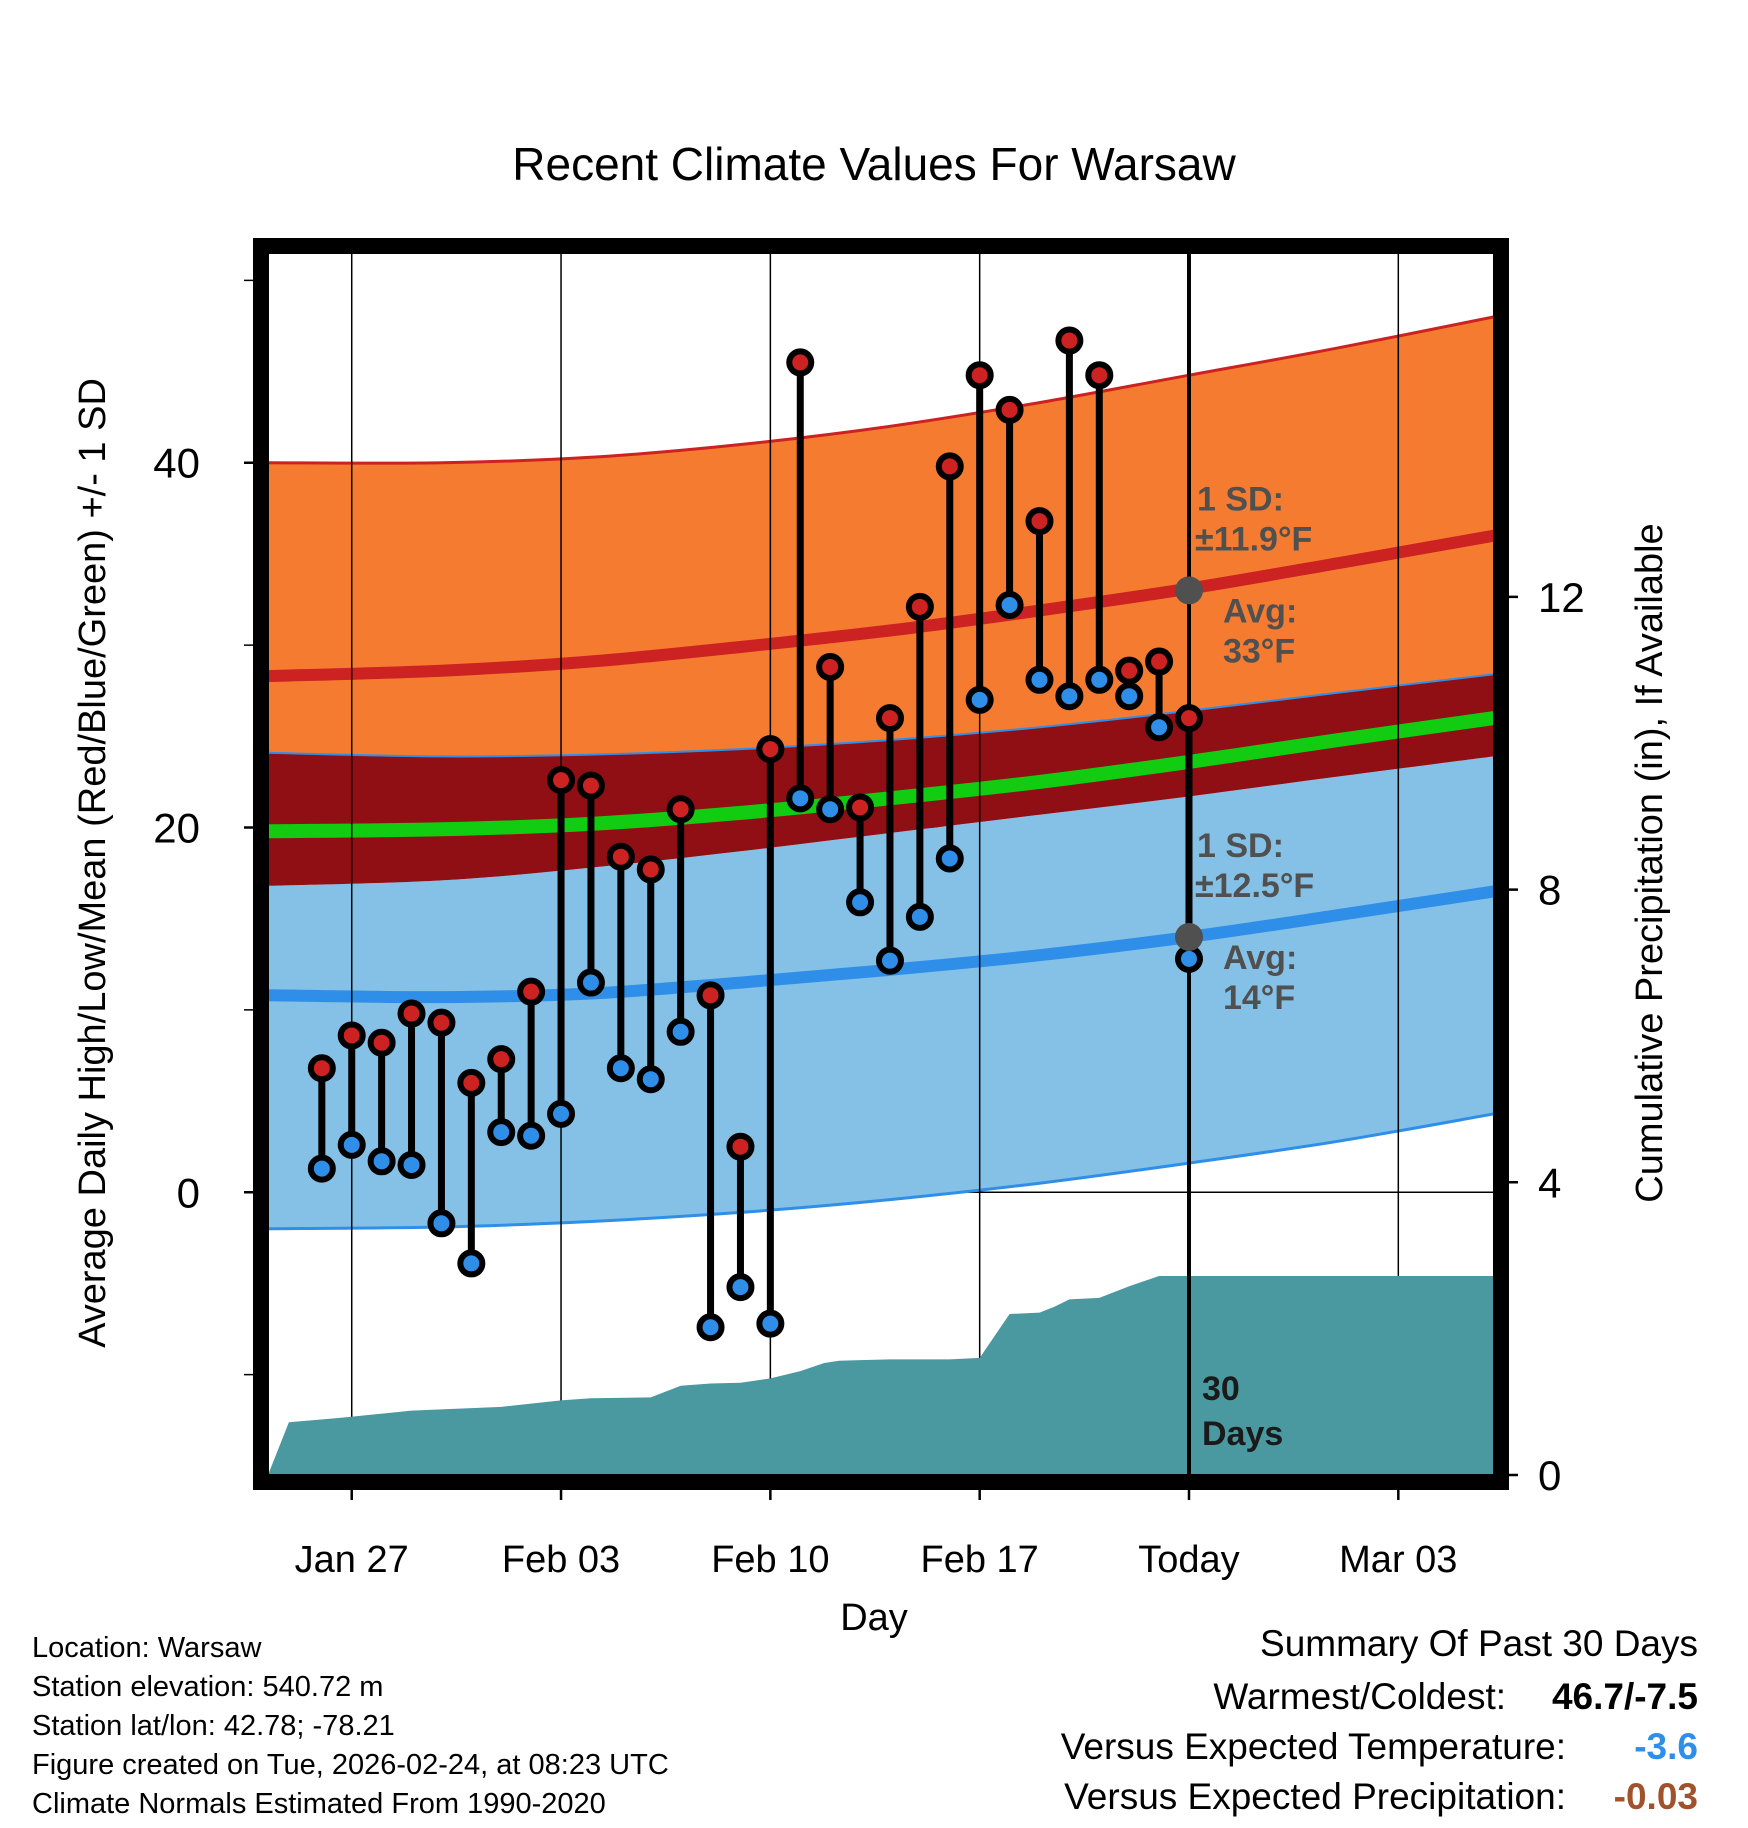  What do you see at coordinates (1561, 597) in the screenshot?
I see `y2-tick-label: 12` at bounding box center [1561, 597].